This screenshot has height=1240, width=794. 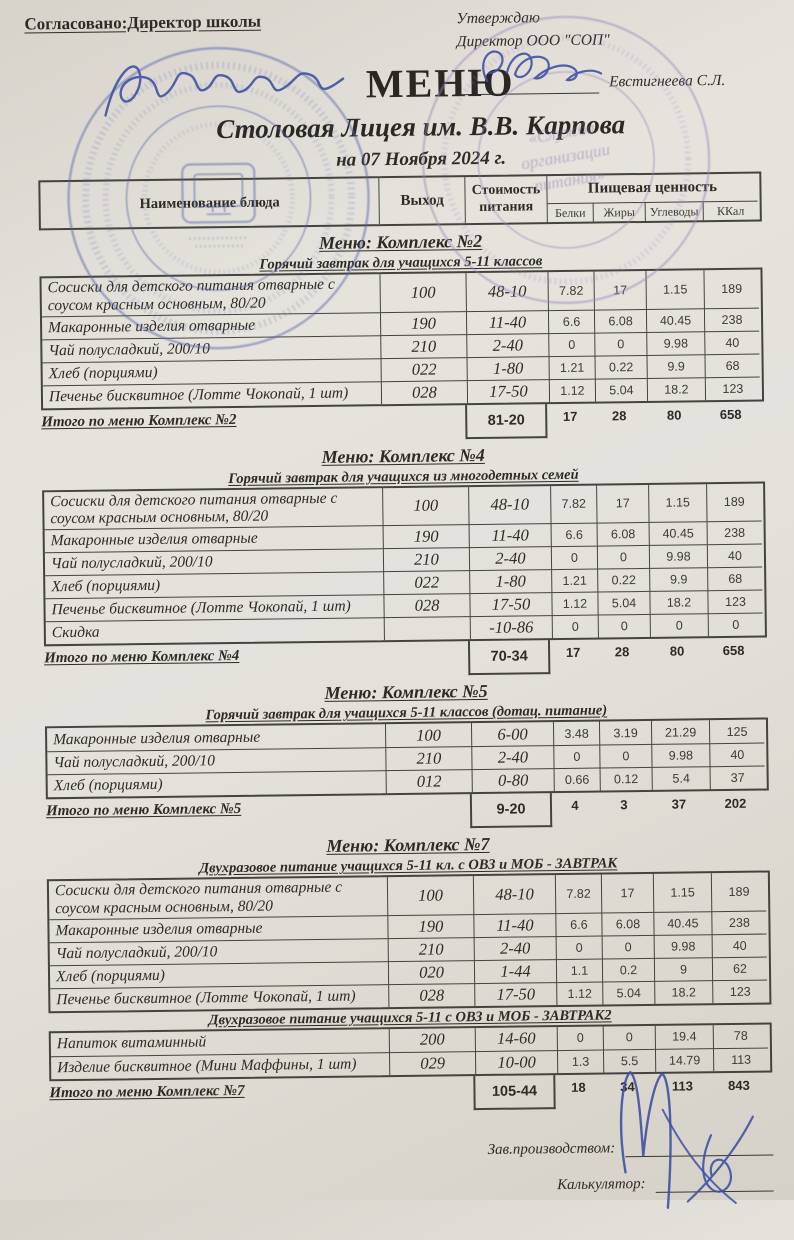 I want to click on col-cost: Стоимость питания, so click(x=505, y=200).